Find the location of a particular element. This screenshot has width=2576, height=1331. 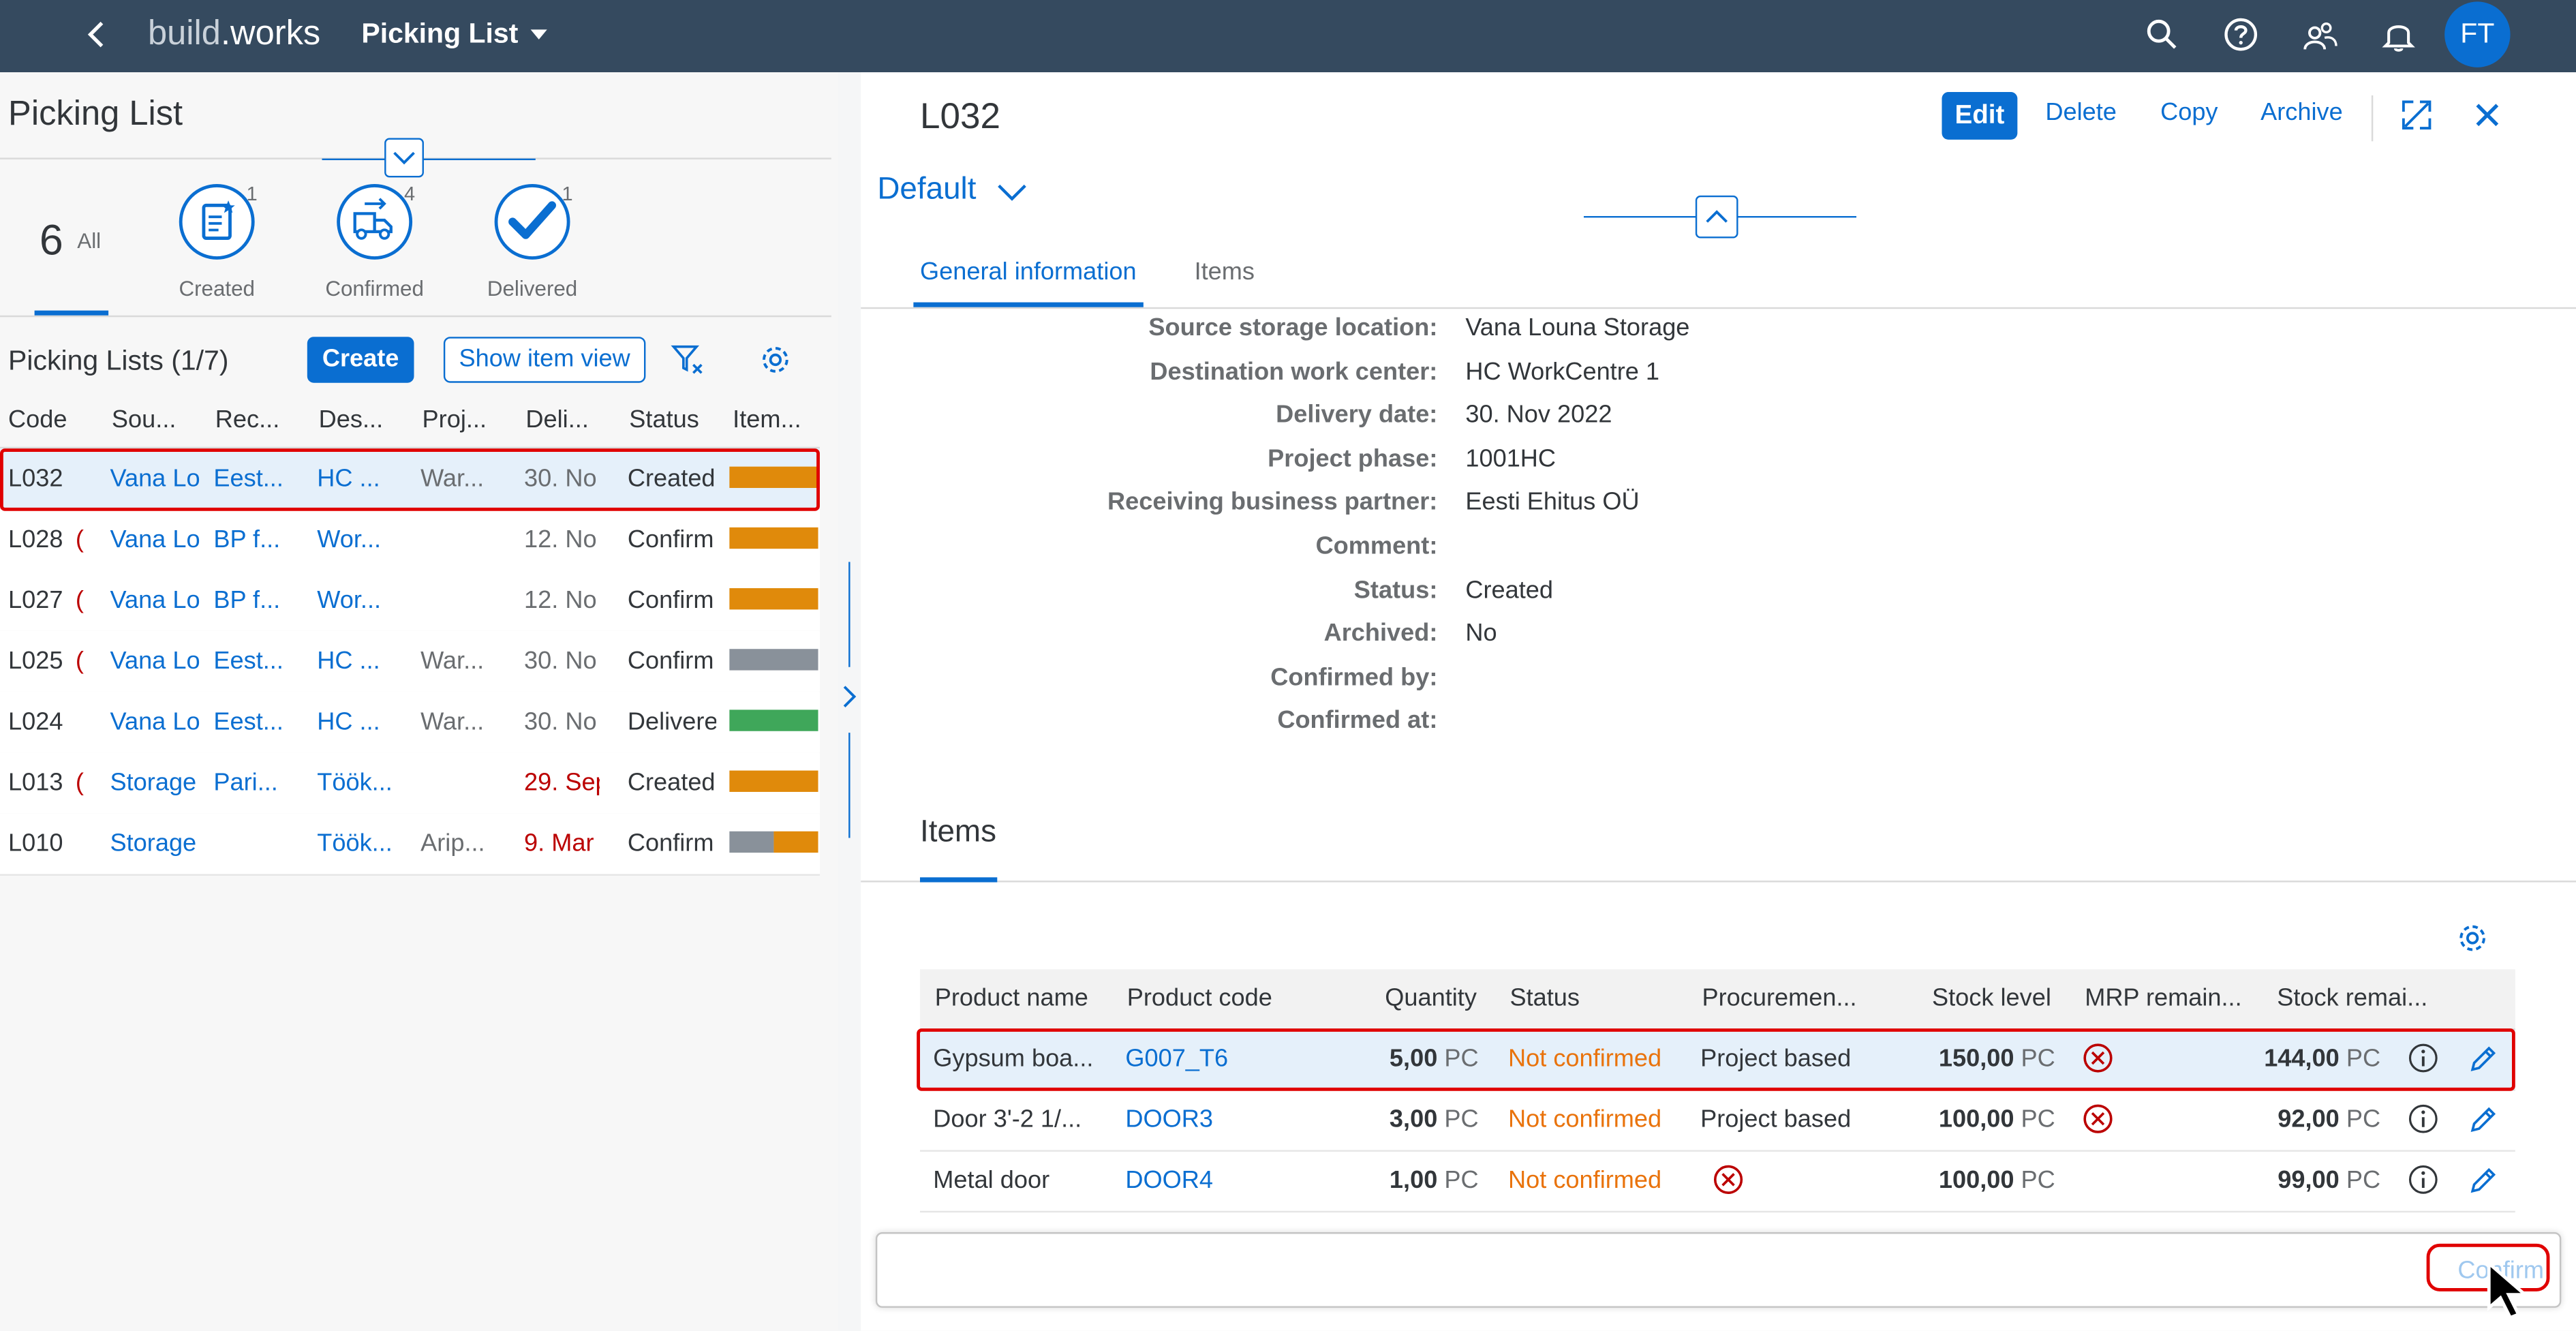

avatar: FT is located at coordinates (2477, 34).